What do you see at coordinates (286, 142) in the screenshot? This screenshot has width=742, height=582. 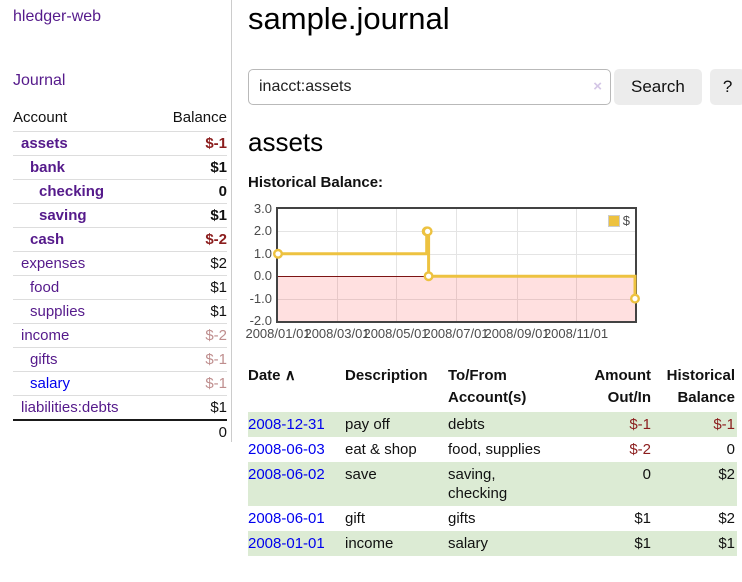 I see `account-heading: assets` at bounding box center [286, 142].